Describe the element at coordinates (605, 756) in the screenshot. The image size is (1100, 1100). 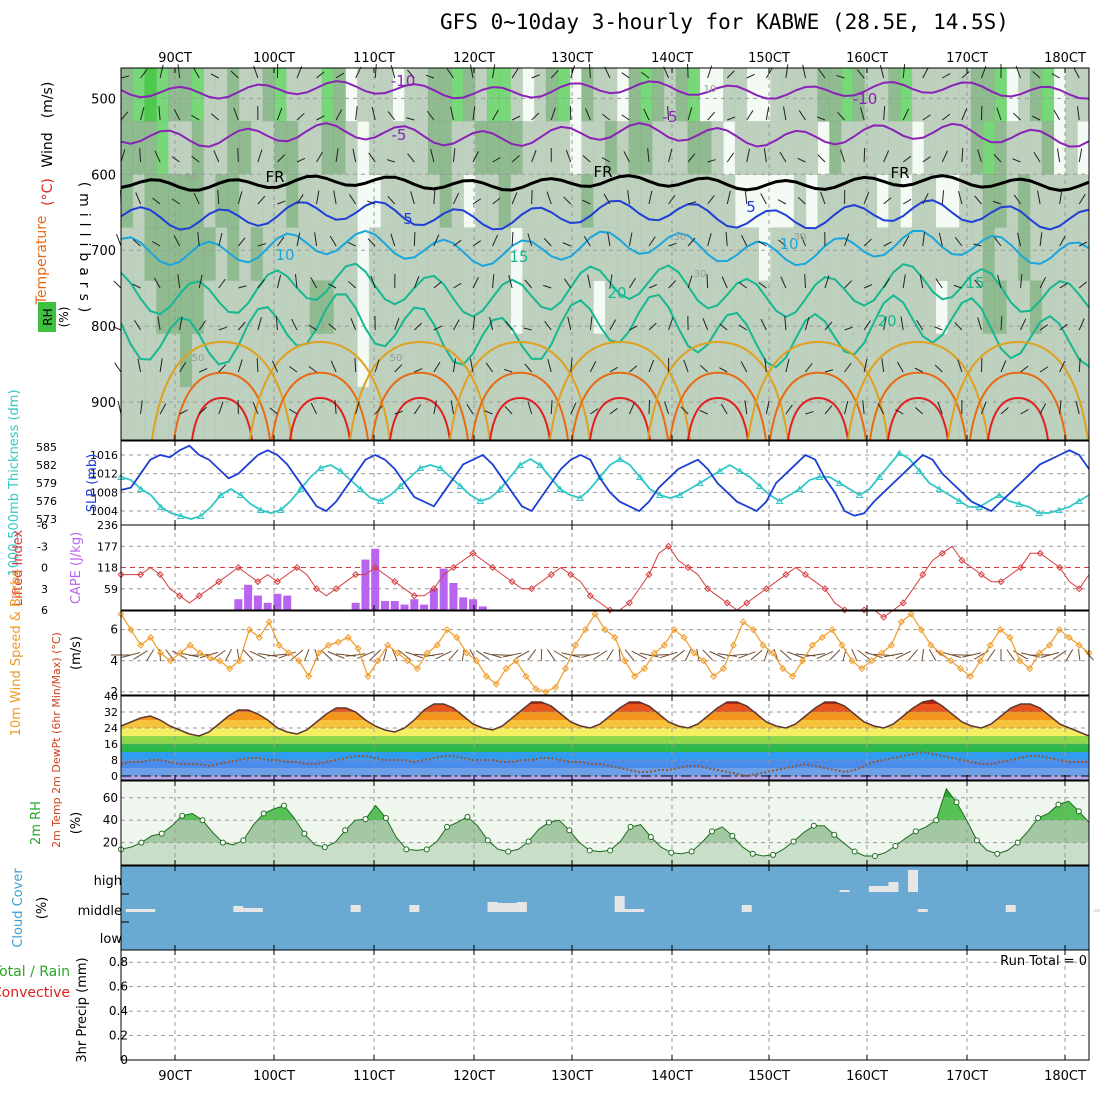
I see `temperature-band` at that location.